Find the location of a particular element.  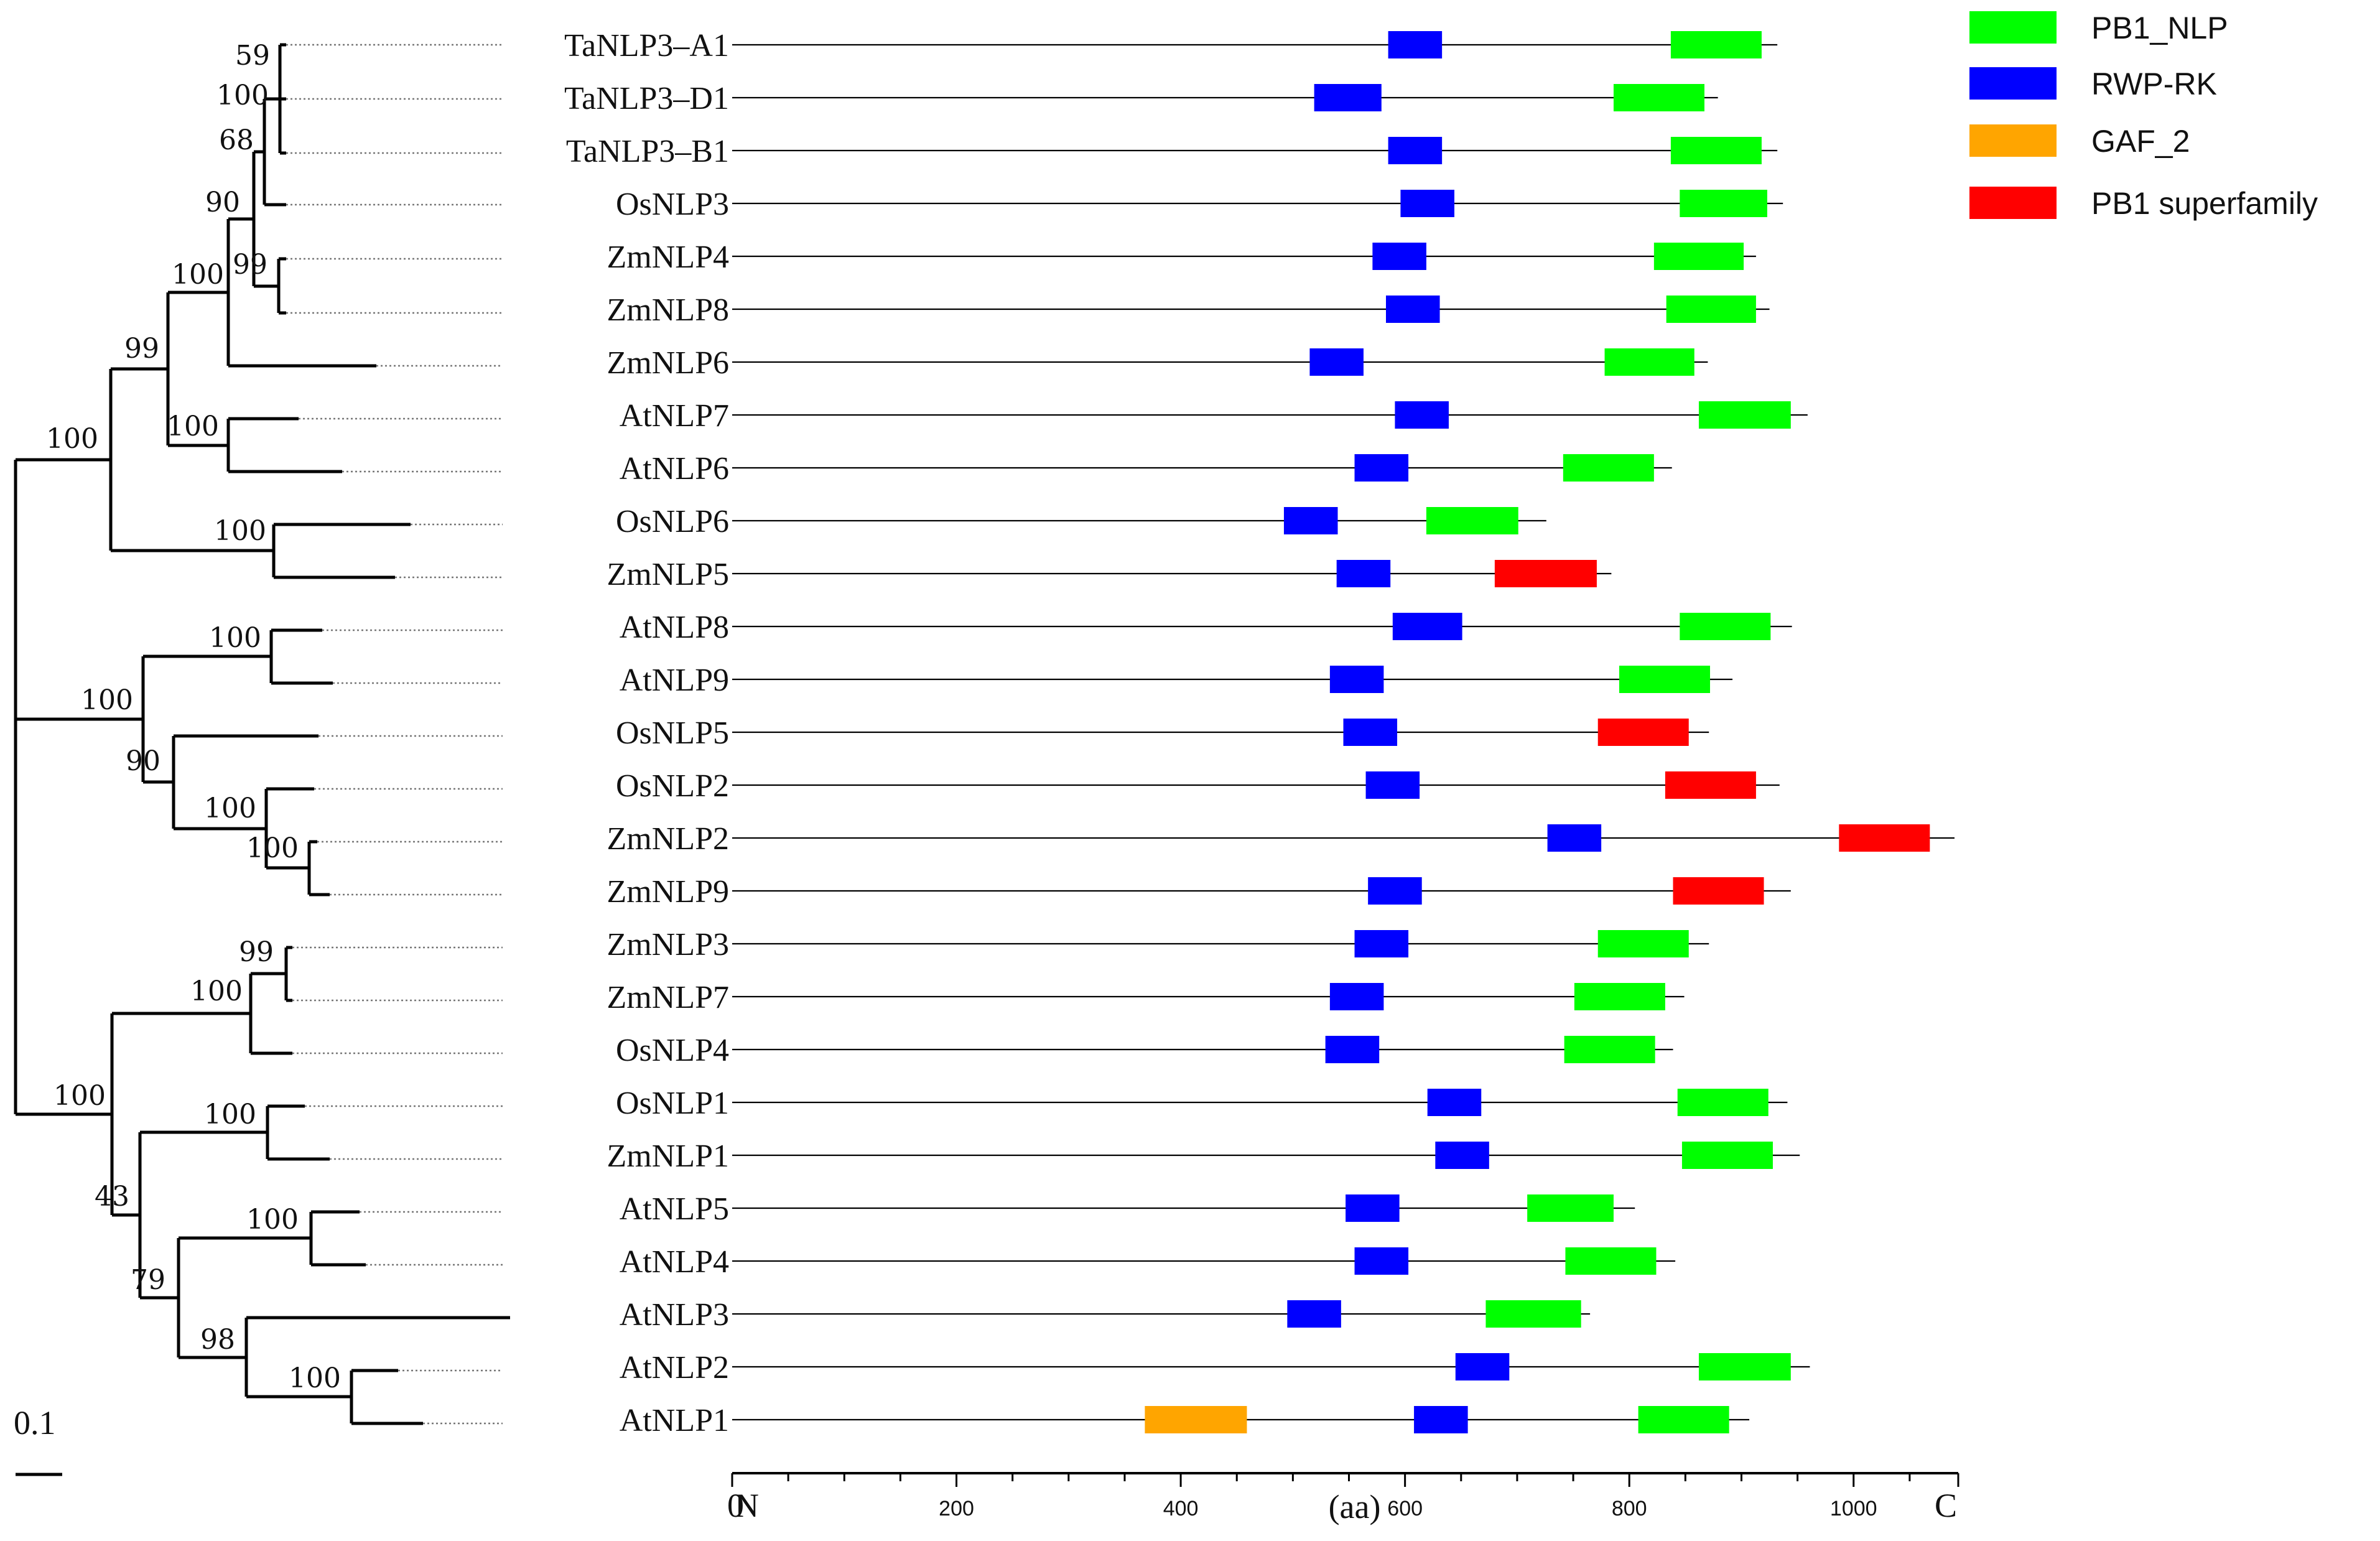

axis-c-terminus-label: C is located at coordinates (1946, 1505).